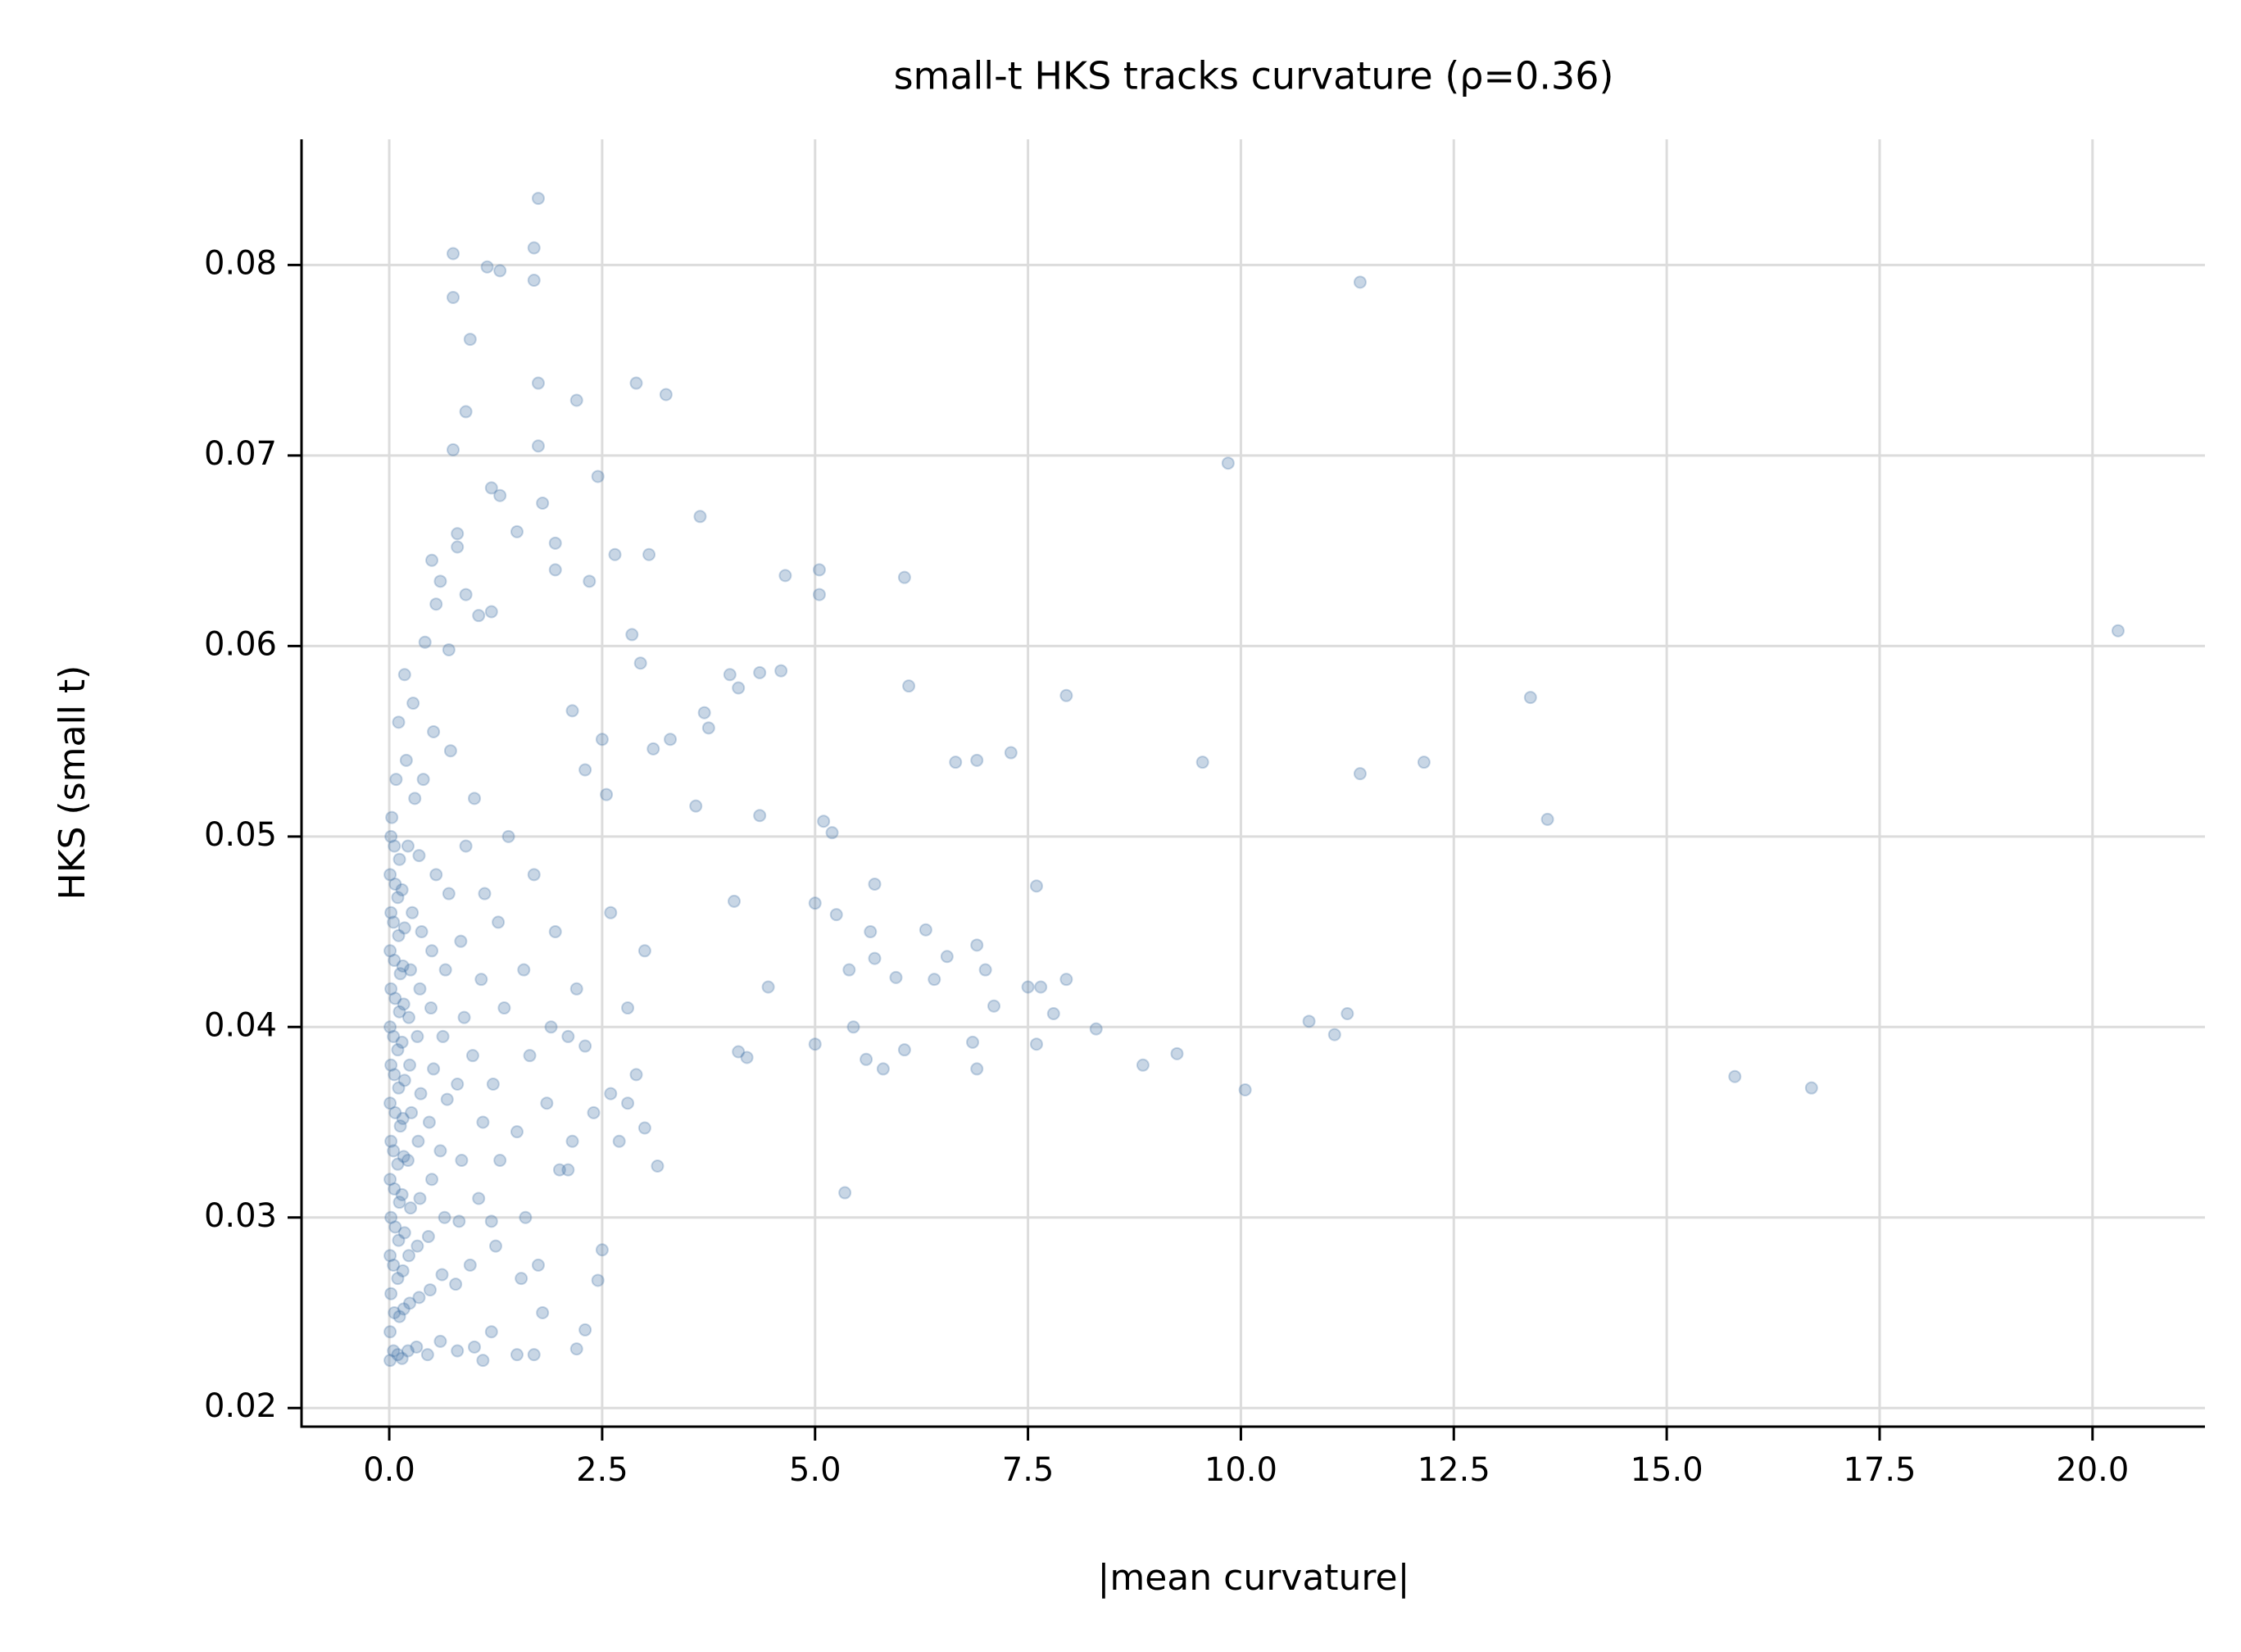 The height and width of the screenshot is (1652, 2241). I want to click on x-tick-label: 5.0, so click(816, 1470).